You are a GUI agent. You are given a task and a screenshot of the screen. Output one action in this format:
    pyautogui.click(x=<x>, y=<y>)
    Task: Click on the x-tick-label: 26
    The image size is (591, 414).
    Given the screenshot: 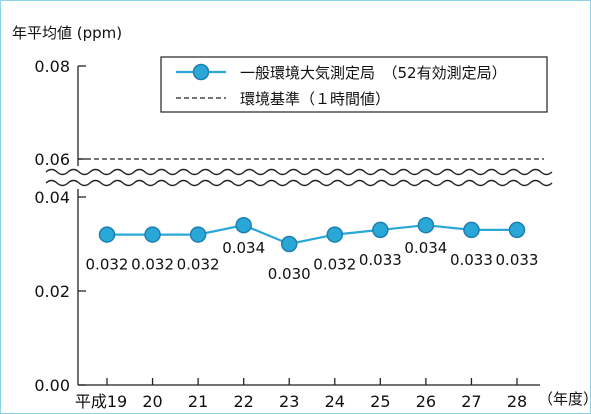 What is the action you would take?
    pyautogui.click(x=426, y=401)
    